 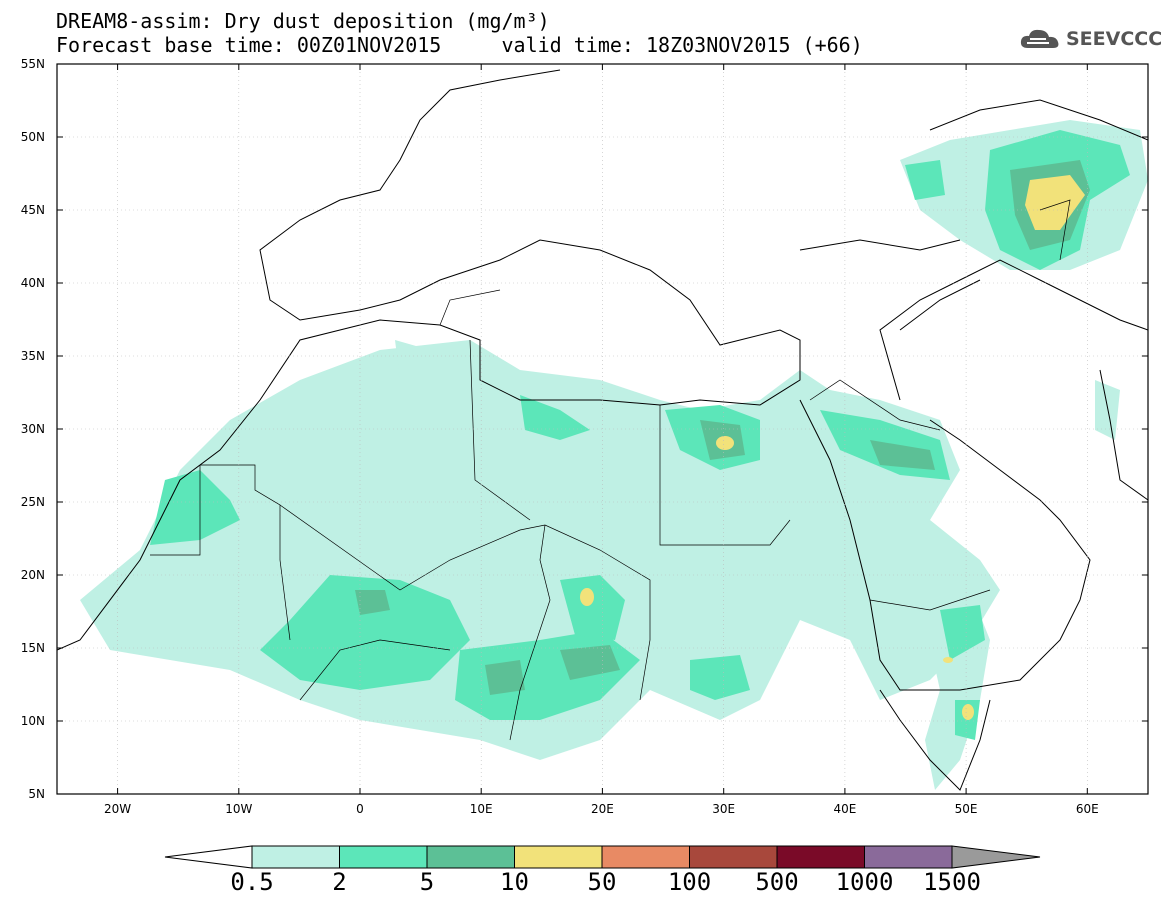 What do you see at coordinates (33, 64) in the screenshot?
I see `lat-label: 55N` at bounding box center [33, 64].